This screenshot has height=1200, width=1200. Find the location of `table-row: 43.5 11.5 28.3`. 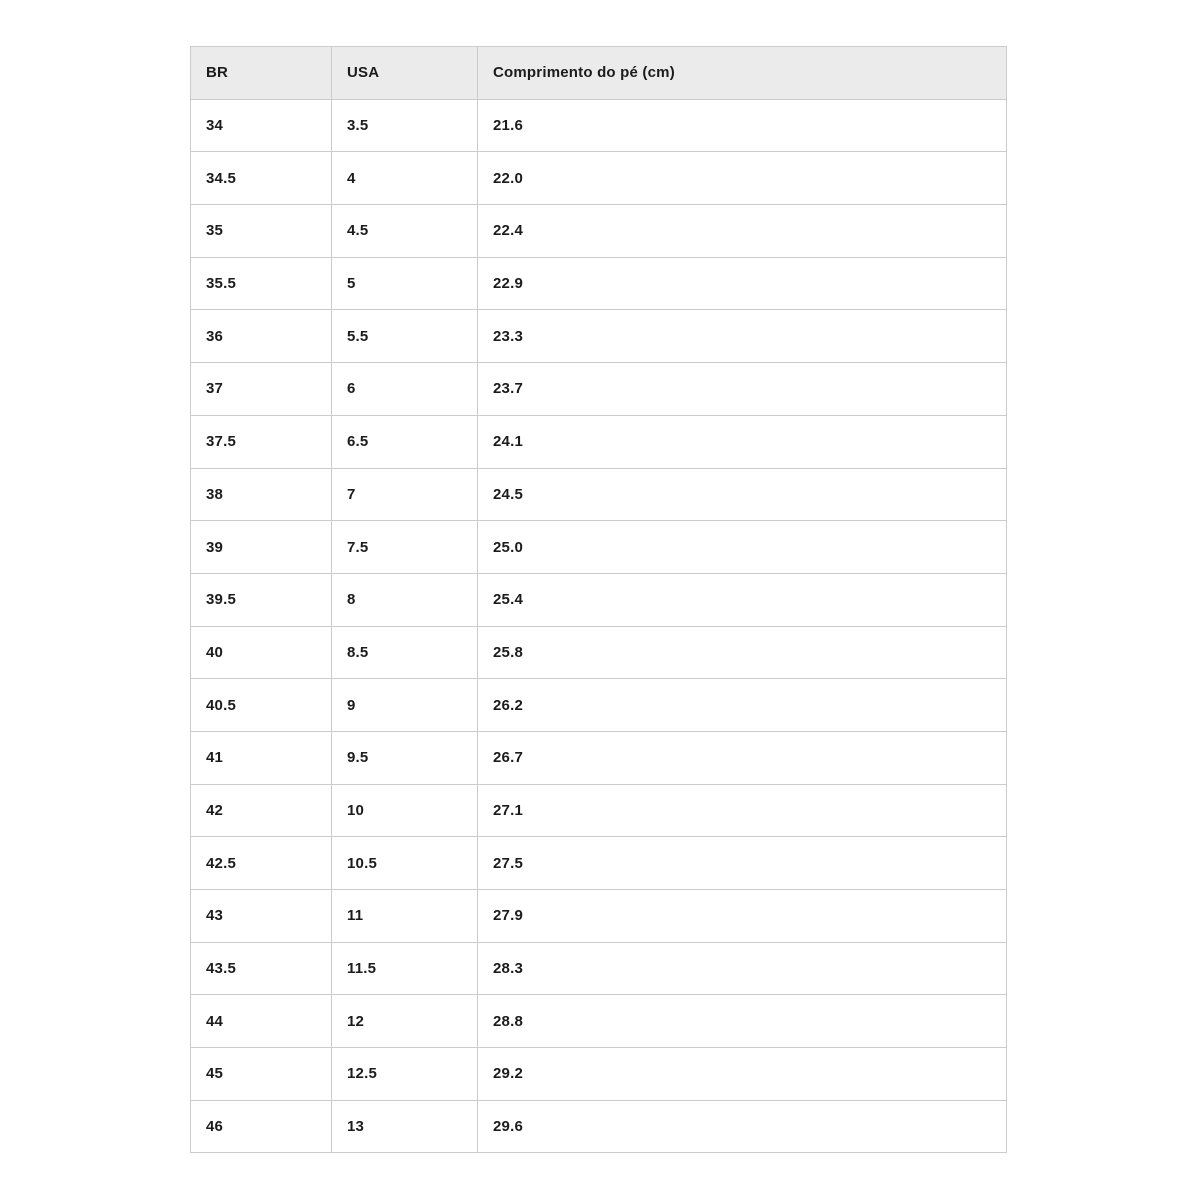

table-row: 43.5 11.5 28.3 is located at coordinates (598, 968).